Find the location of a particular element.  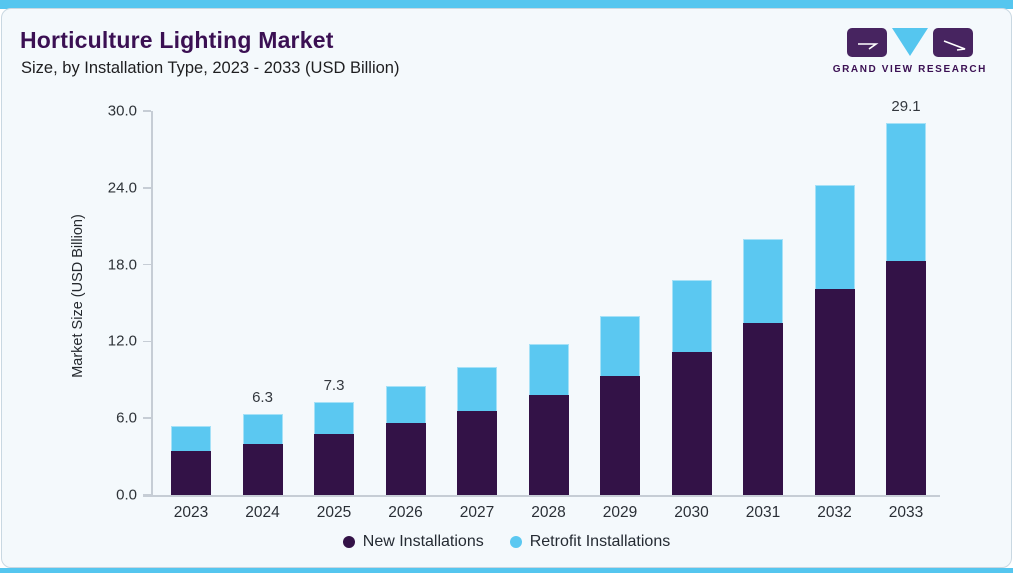

bar-2027 is located at coordinates (477, 431).